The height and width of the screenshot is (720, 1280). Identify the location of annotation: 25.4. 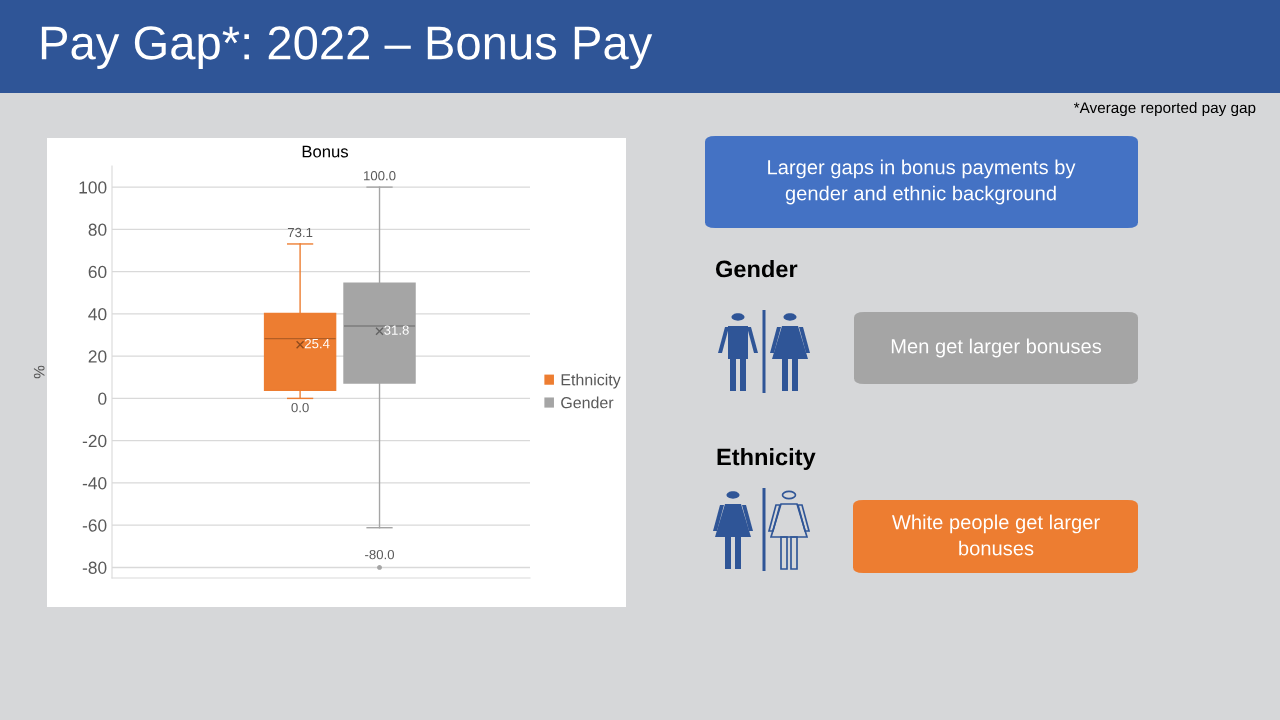
(317, 343).